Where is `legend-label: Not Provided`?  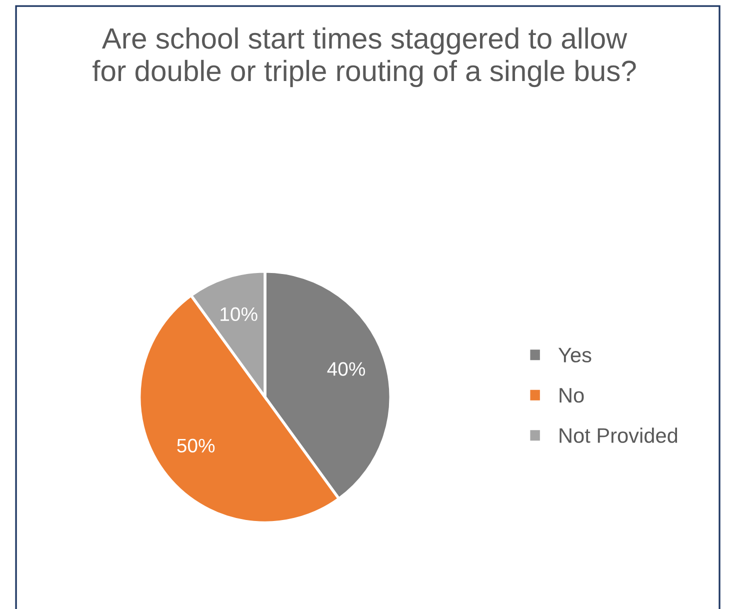 legend-label: Not Provided is located at coordinates (619, 435).